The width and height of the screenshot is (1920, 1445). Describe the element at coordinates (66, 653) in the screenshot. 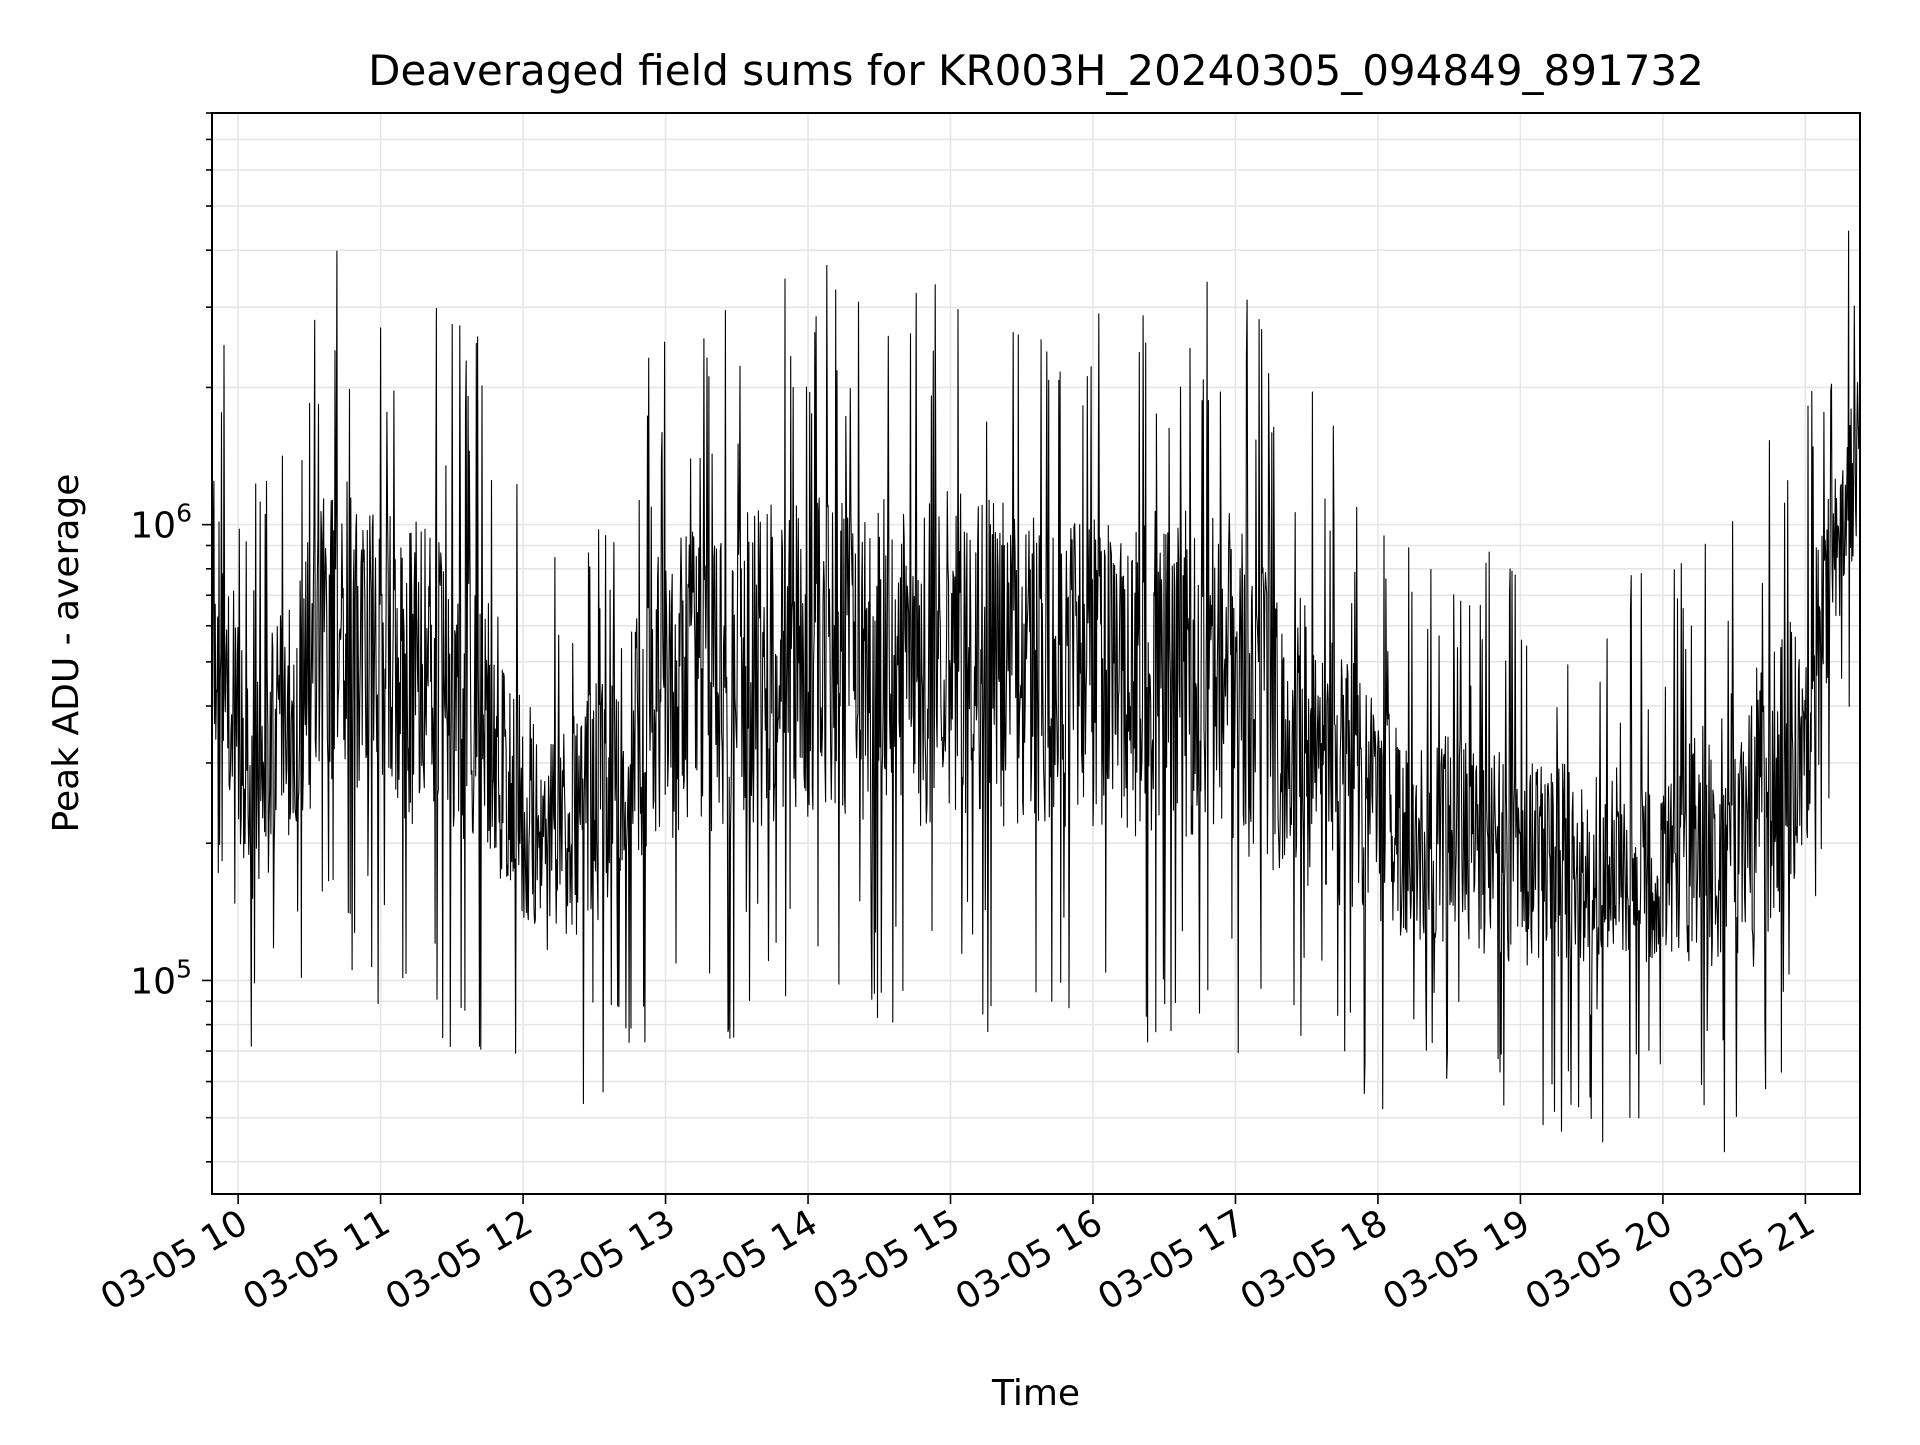

I see `y-axis-label: Peak ADU - average` at that location.